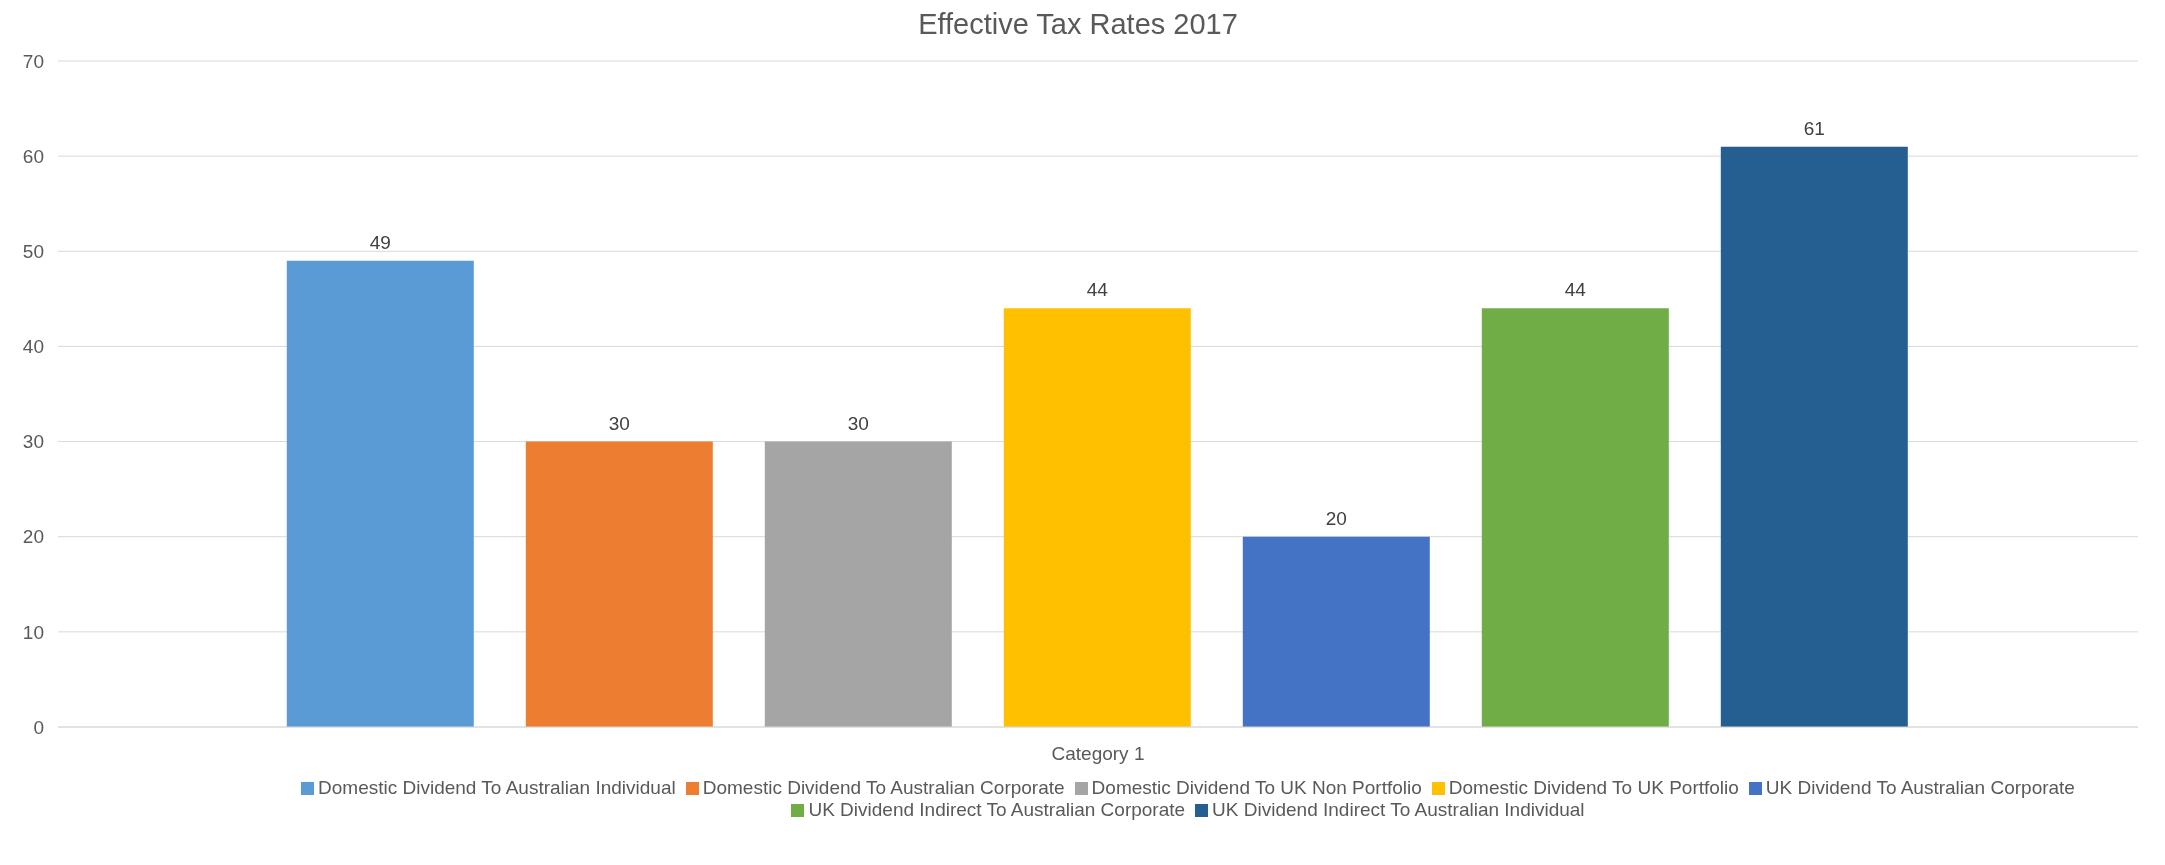  Describe the element at coordinates (1814, 128) in the screenshot. I see `data-label: 61` at that location.